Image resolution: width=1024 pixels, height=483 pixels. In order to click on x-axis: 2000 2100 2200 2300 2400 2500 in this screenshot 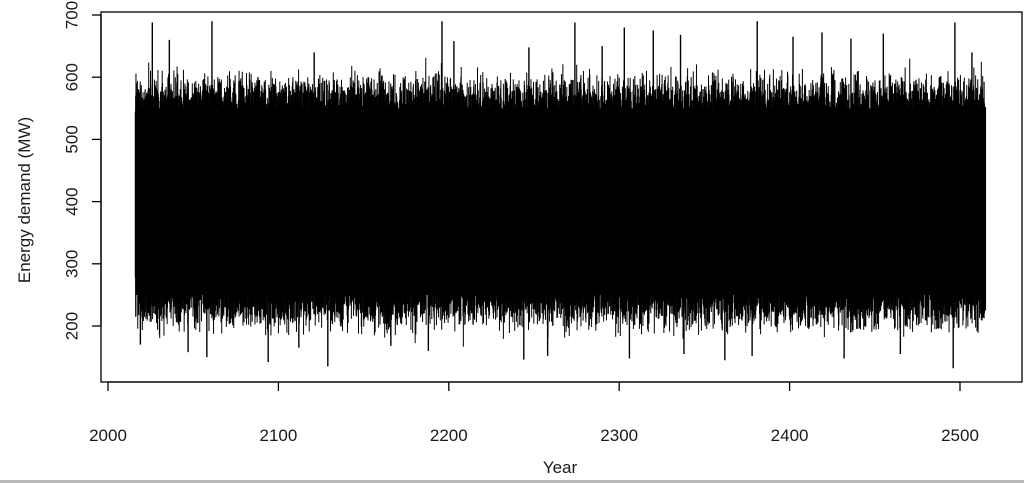, I will do `click(534, 413)`.